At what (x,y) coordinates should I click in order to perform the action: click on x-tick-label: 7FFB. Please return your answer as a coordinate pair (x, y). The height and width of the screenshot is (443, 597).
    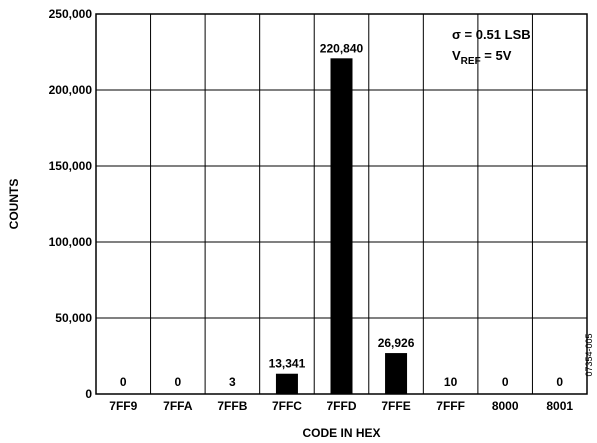
    Looking at the image, I should click on (232, 406).